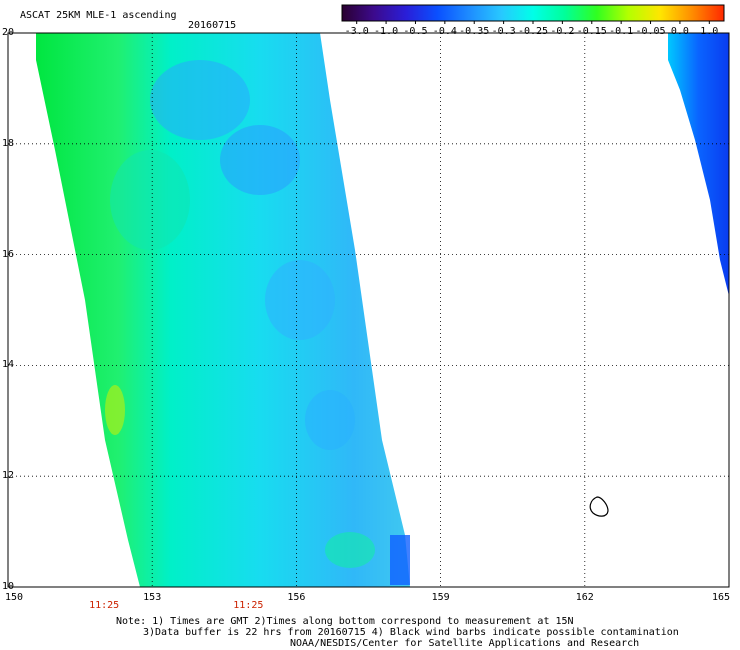 Image resolution: width=740 pixels, height=650 pixels. I want to click on lat-label: 12, so click(8, 476).